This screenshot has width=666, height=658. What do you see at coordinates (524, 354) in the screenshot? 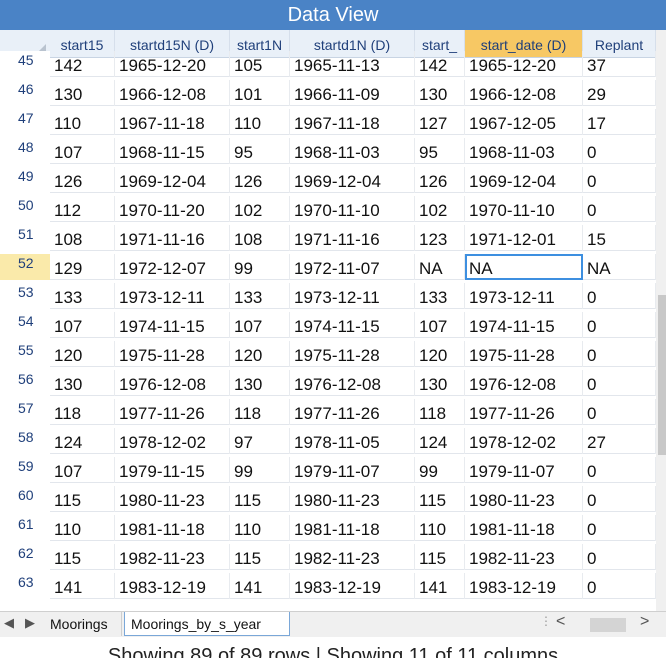
I see `cell-start-date: 1975-11-28` at bounding box center [524, 354].